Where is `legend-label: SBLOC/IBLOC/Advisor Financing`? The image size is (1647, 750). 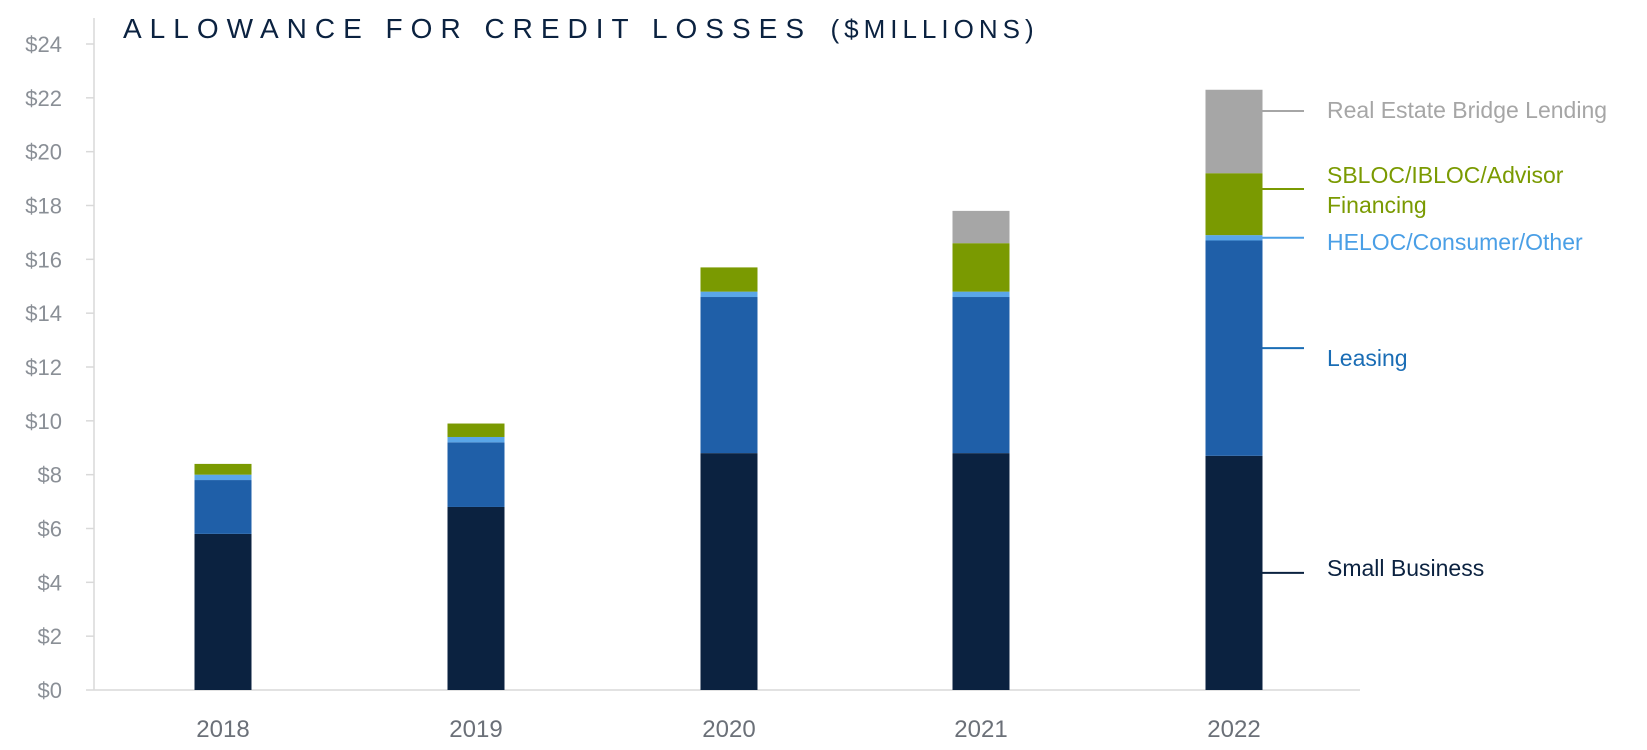 legend-label: SBLOC/IBLOC/Advisor Financing is located at coordinates (1445, 190).